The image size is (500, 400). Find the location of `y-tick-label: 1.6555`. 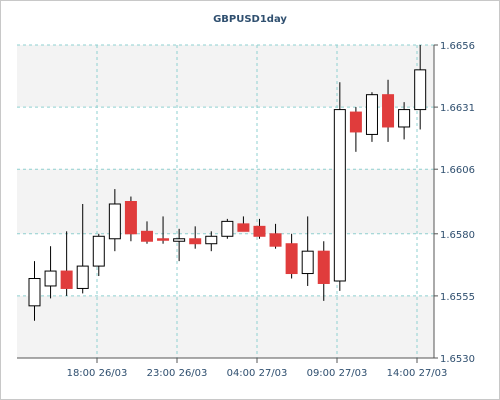

y-tick-label: 1.6555 is located at coordinates (457, 297).